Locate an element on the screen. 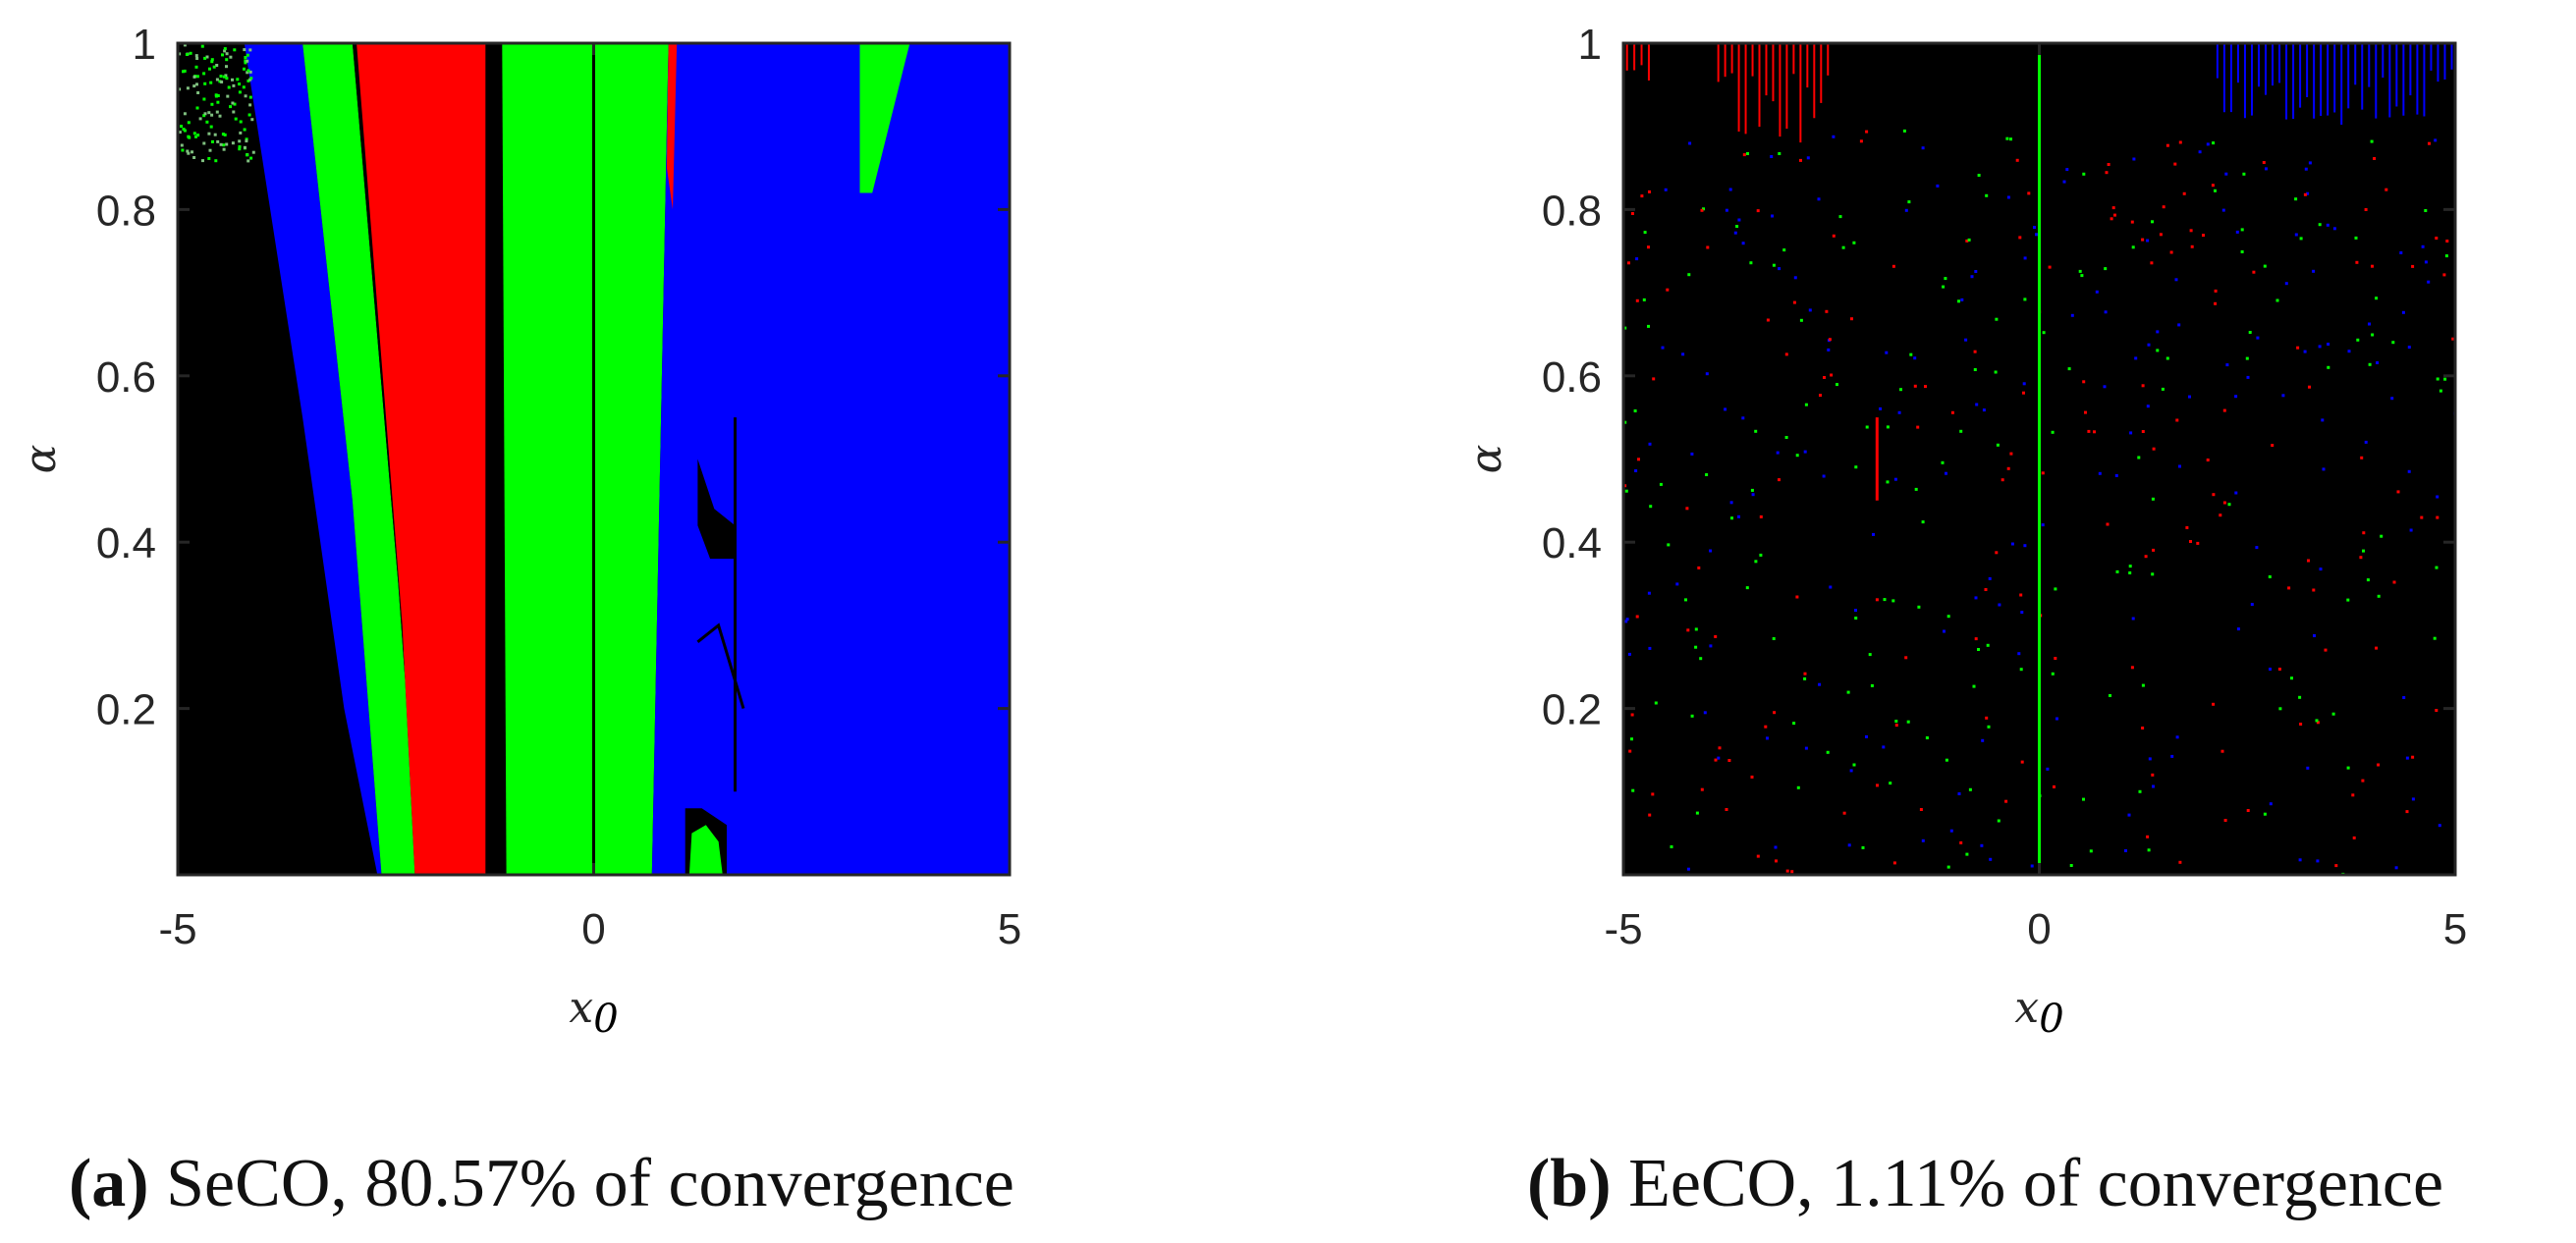  basin-region-green is located at coordinates (585, 459).